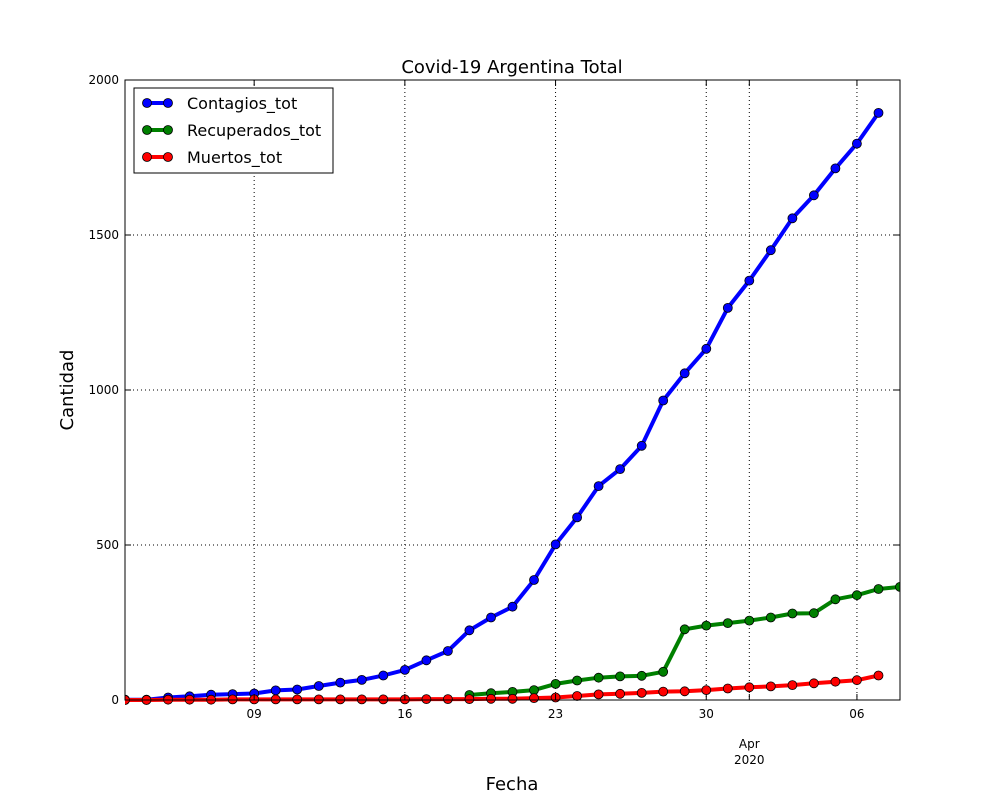 The image size is (1000, 800). Describe the element at coordinates (511, 67) in the screenshot. I see `chart-title: Covid-19 Argentina Total` at that location.